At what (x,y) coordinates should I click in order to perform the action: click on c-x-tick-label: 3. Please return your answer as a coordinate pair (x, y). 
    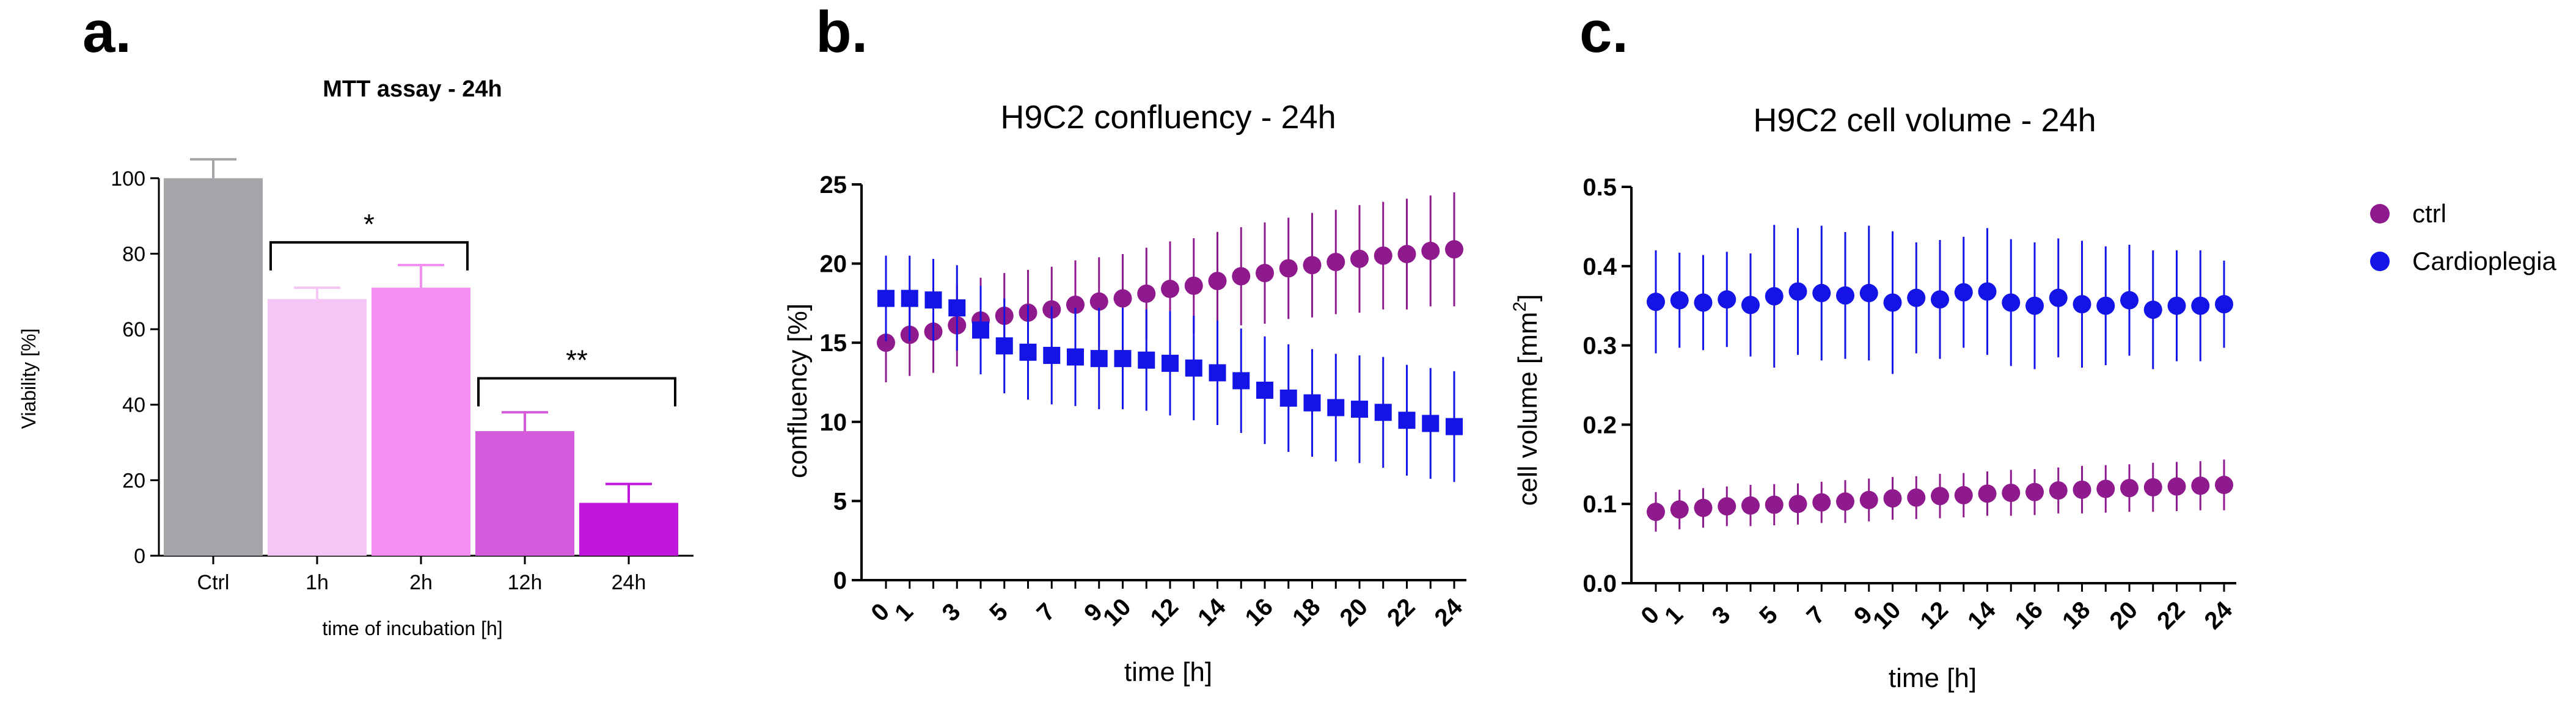
    Looking at the image, I should click on (1721, 615).